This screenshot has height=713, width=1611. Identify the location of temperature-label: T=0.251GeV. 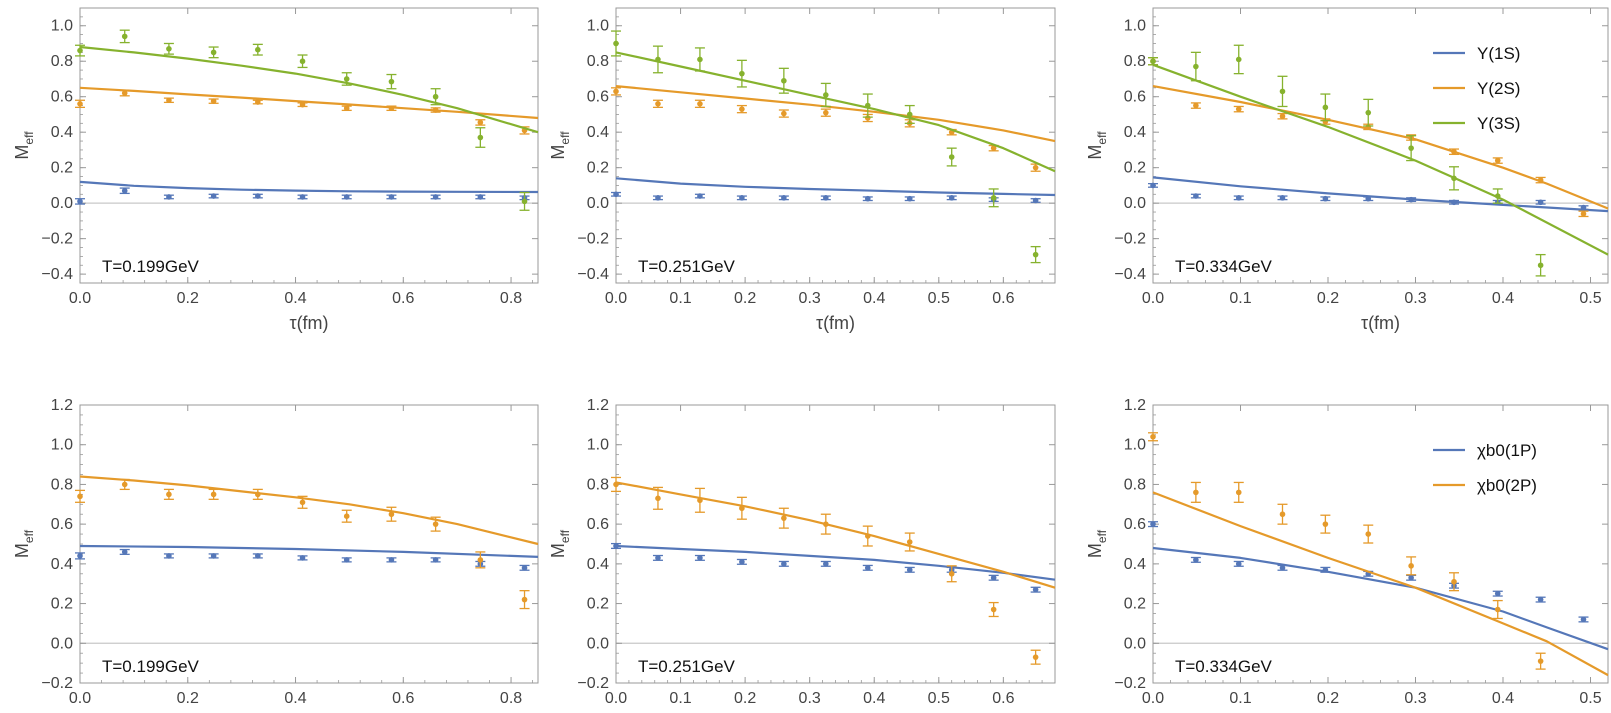
(687, 666).